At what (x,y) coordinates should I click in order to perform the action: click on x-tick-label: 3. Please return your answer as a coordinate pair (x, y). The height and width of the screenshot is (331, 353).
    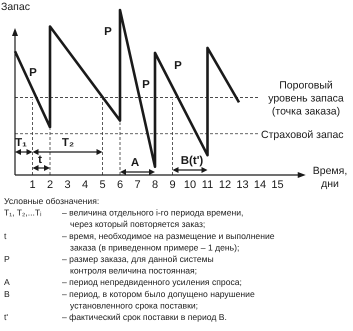
    Looking at the image, I should click on (67, 185).